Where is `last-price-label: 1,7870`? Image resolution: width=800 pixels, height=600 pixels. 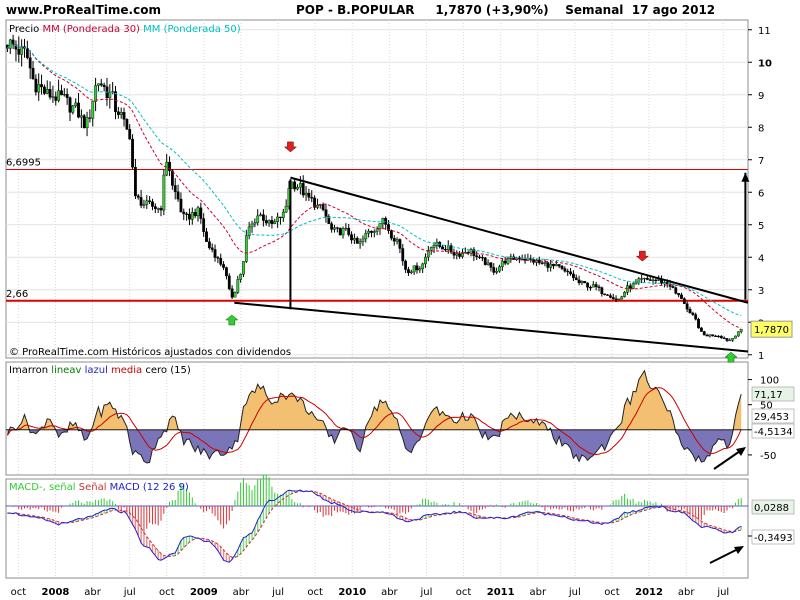
last-price-label: 1,7870 is located at coordinates (771, 330).